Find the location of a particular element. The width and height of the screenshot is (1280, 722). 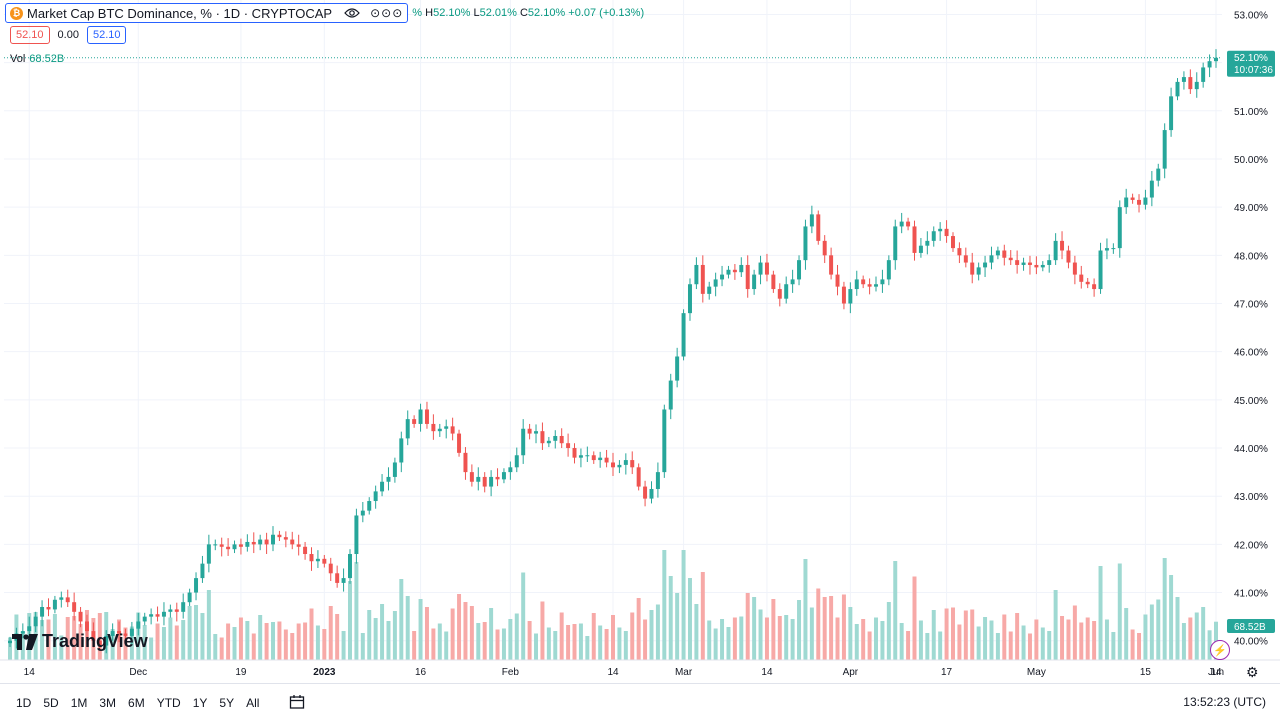

range-button-5d: 5D is located at coordinates (51, 703).